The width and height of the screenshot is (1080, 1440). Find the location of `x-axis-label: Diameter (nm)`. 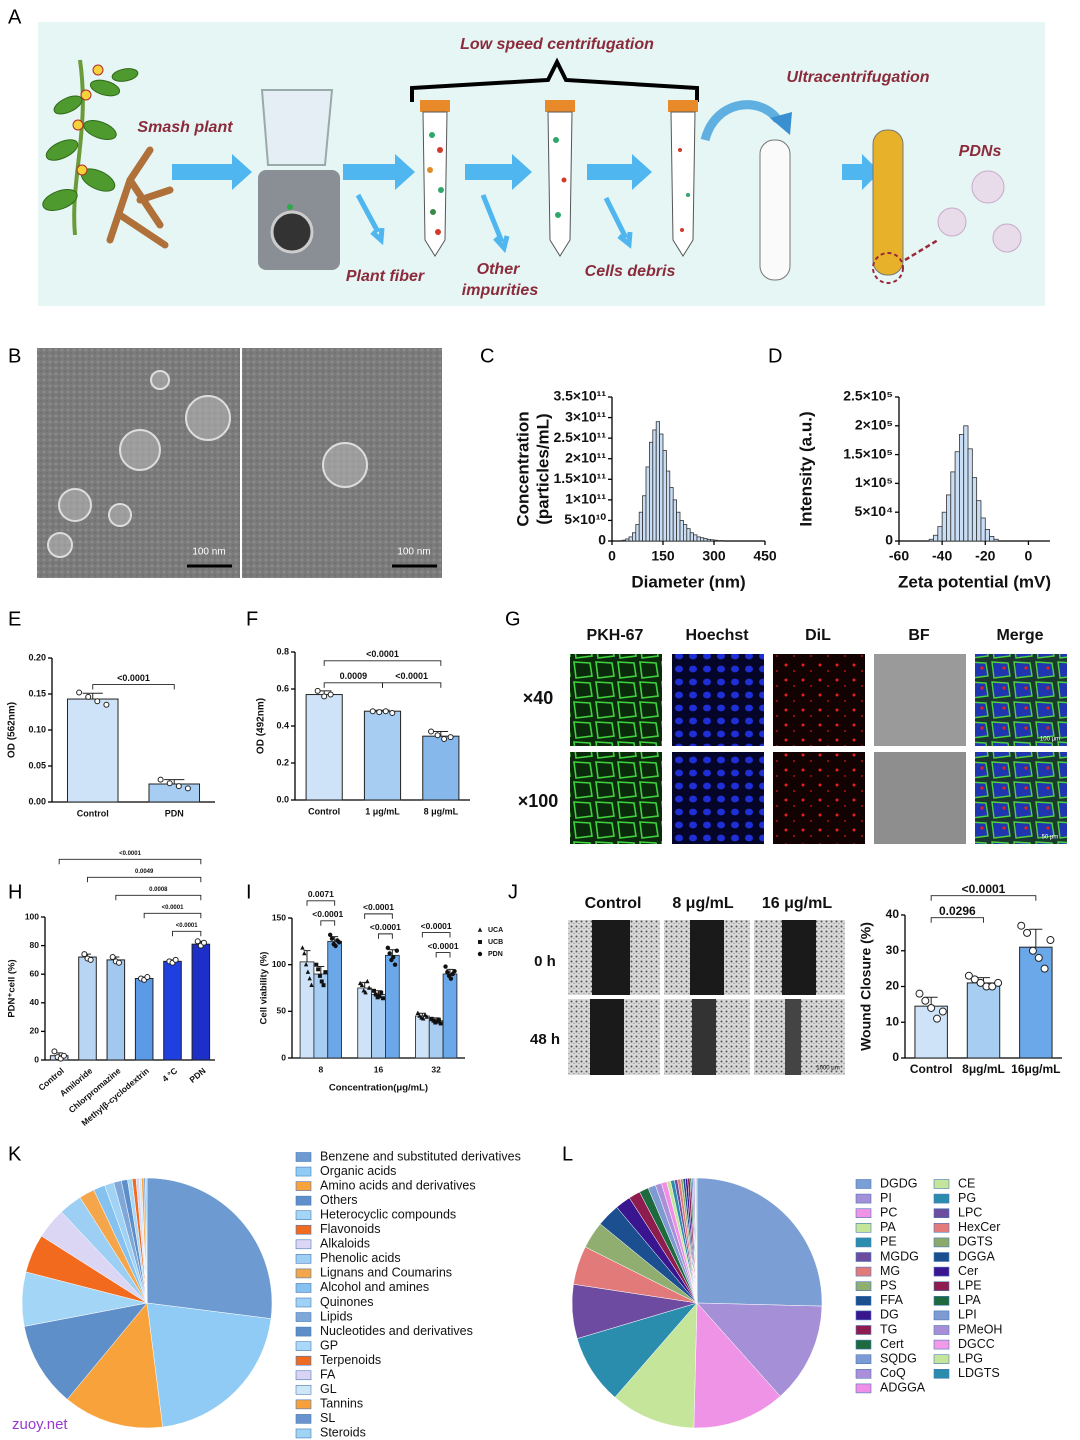

x-axis-label: Diameter (nm) is located at coordinates (688, 581).